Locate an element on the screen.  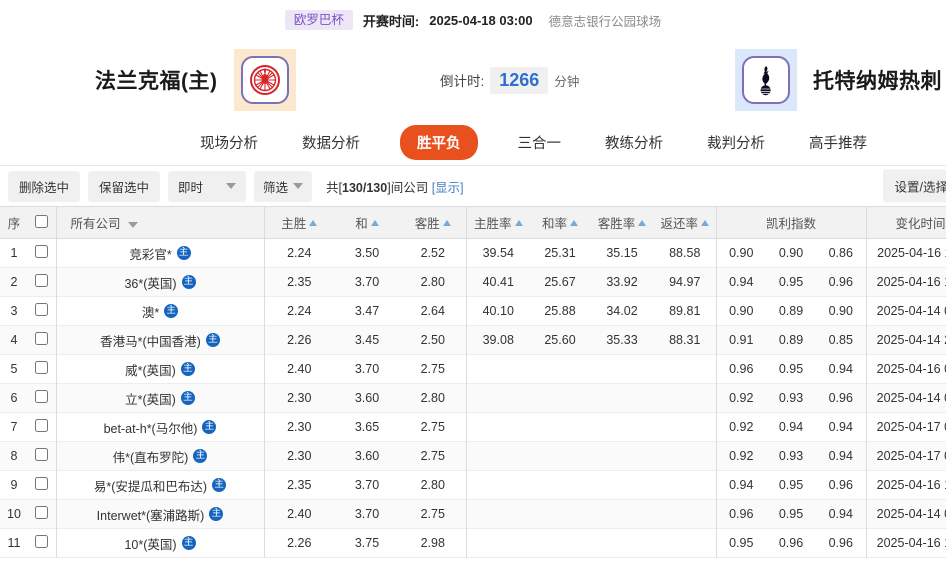
header-change-time: 变化时间 is located at coordinates (905, 222).